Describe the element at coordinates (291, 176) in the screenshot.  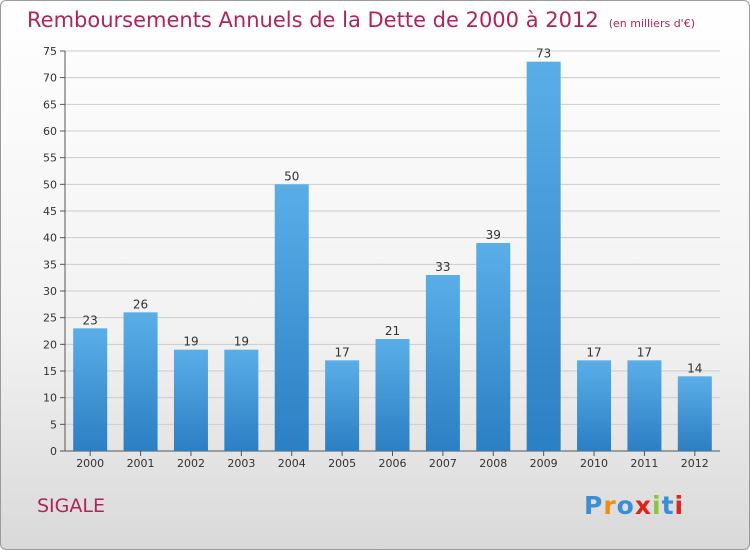
I see `value-label-2004: 50` at that location.